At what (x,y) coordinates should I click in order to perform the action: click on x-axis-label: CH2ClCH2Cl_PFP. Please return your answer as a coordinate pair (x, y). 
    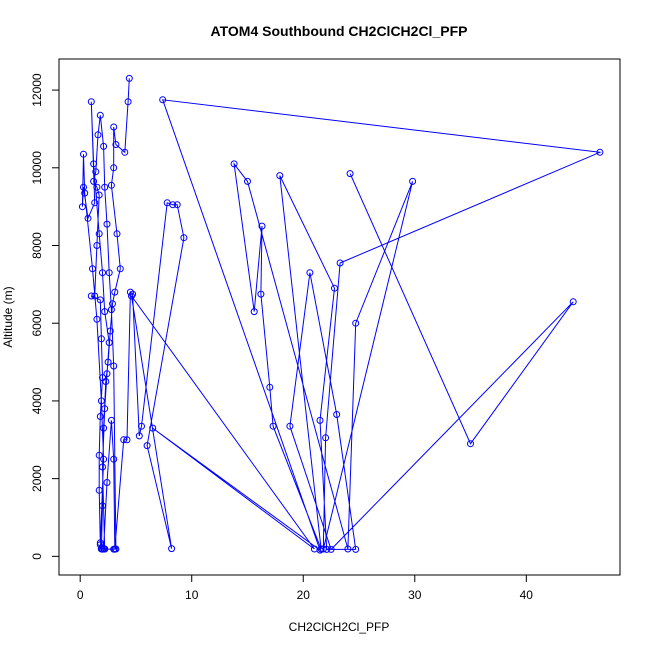
    Looking at the image, I should click on (339, 627).